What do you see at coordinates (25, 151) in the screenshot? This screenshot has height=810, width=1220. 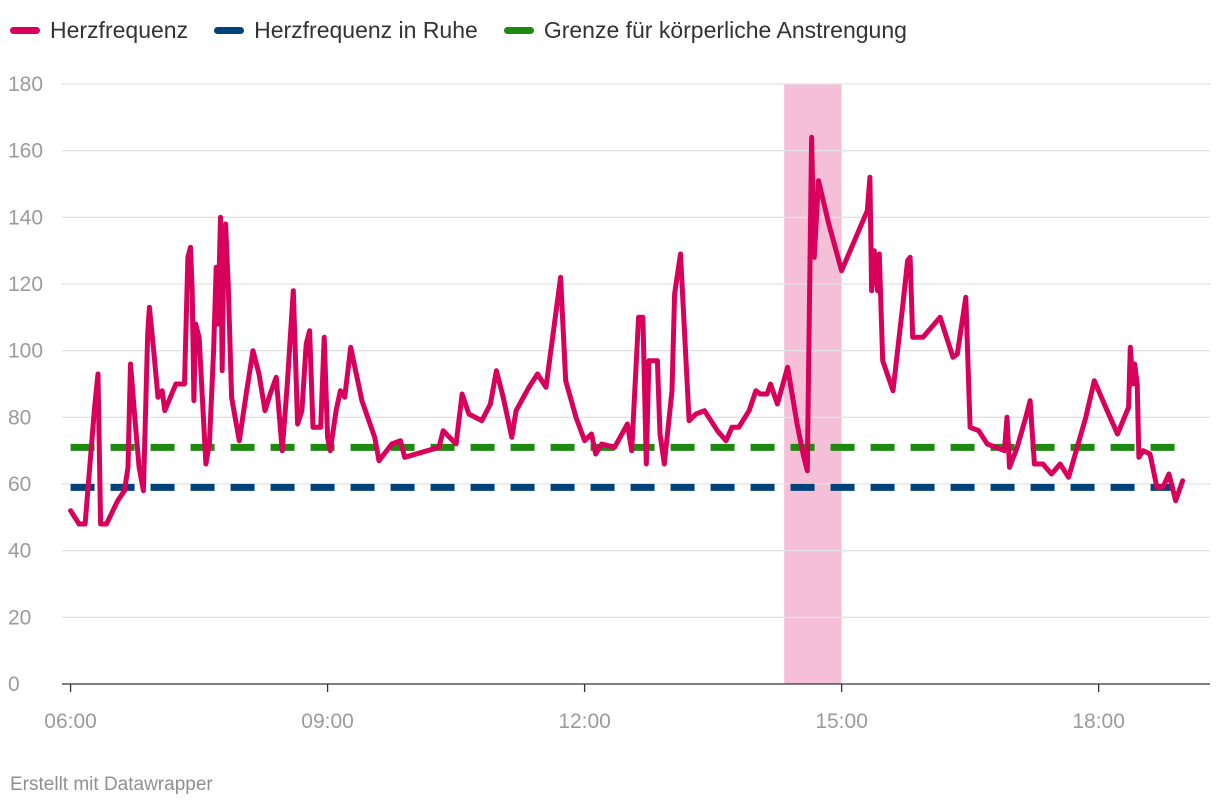 I see `y-tick-label: 160` at bounding box center [25, 151].